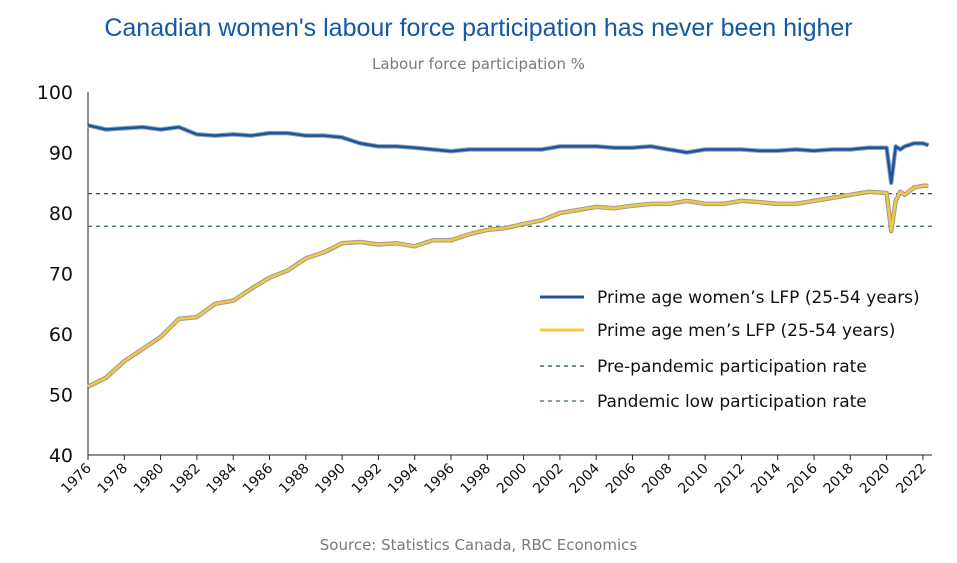 The width and height of the screenshot is (957, 563). Describe the element at coordinates (149, 479) in the screenshot. I see `x-tick-label: 1980` at that location.